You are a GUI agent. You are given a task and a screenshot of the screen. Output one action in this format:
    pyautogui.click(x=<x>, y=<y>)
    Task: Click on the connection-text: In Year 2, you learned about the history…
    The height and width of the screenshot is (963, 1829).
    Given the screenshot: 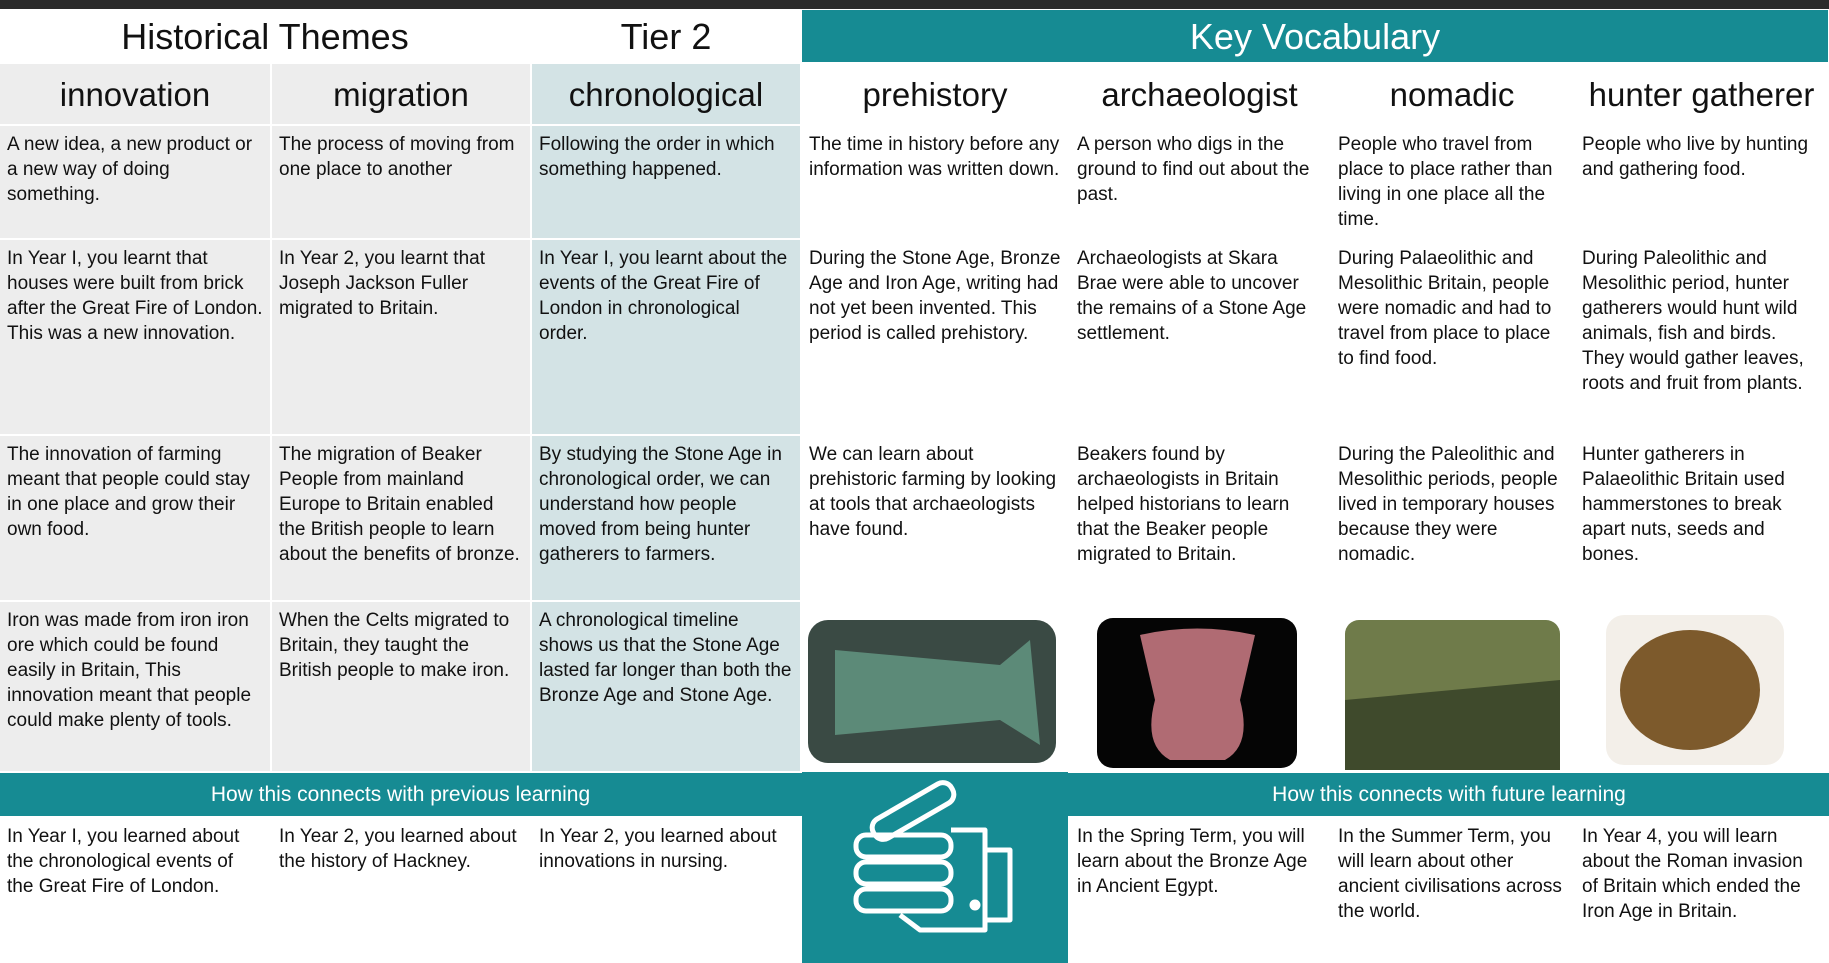 What is the action you would take?
    pyautogui.click(x=401, y=890)
    